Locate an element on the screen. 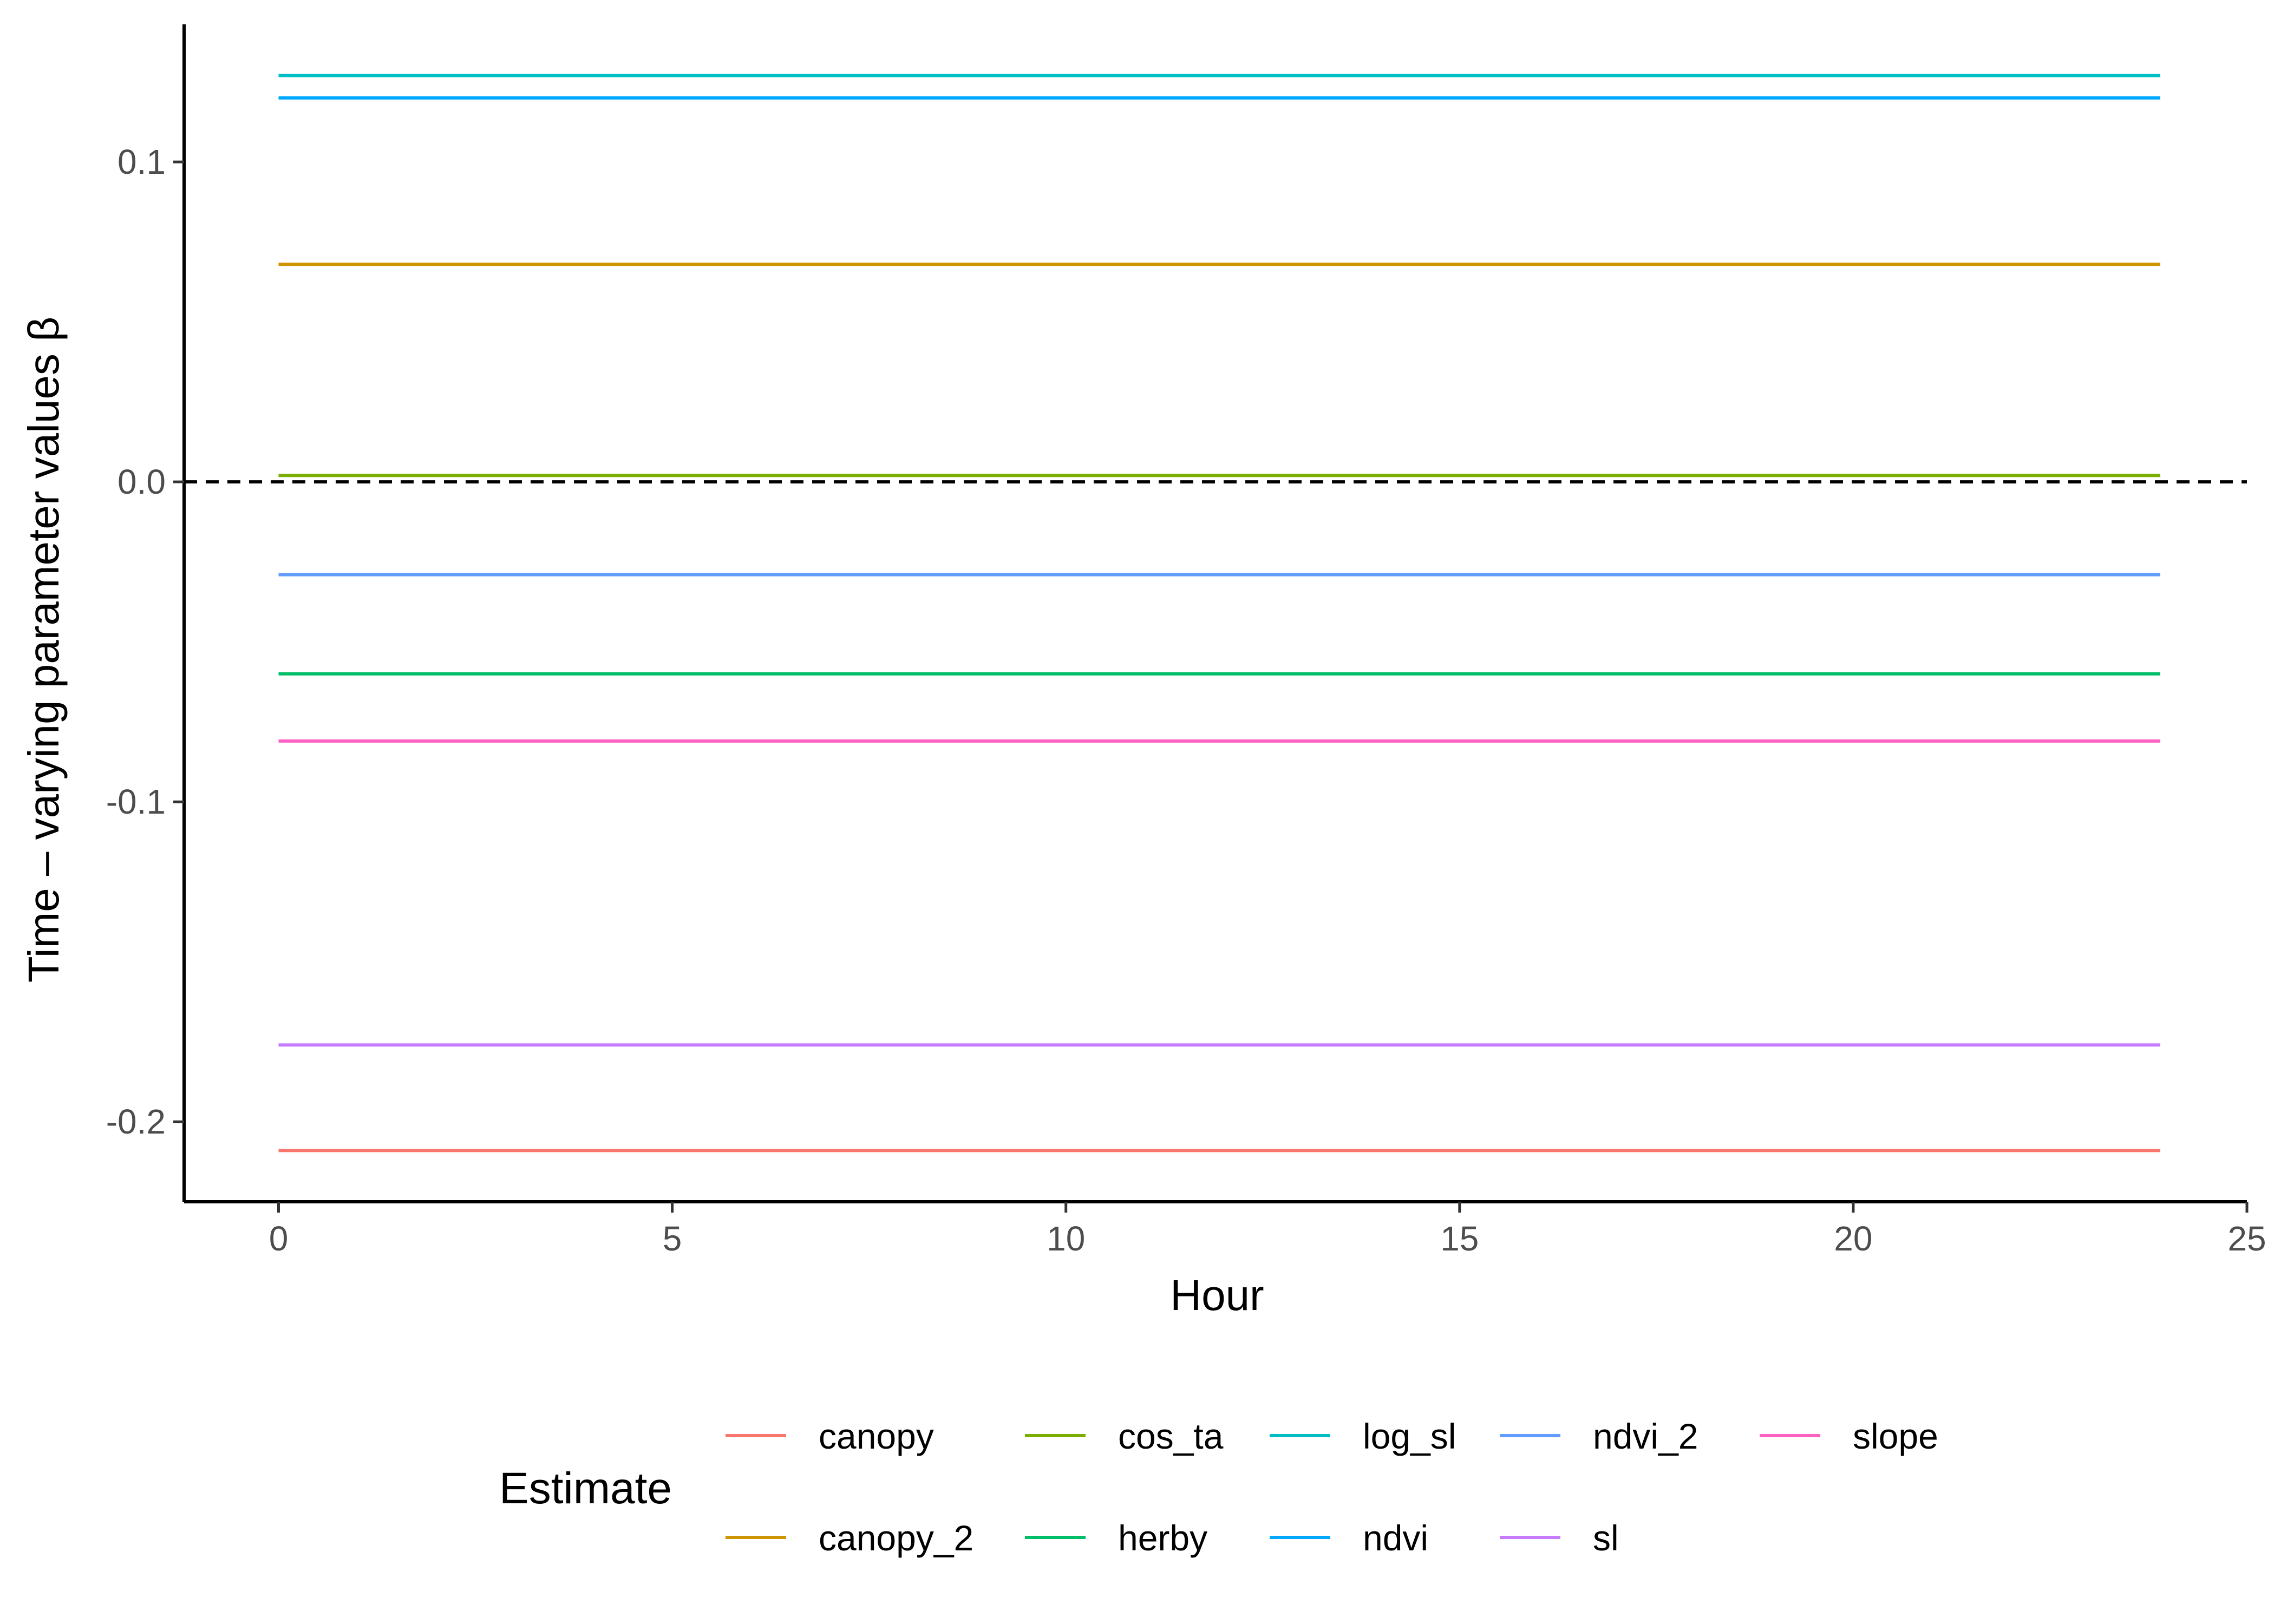 The image size is (2274, 1624). legend-item-canopy-2: canopy_2 is located at coordinates (850, 1538).